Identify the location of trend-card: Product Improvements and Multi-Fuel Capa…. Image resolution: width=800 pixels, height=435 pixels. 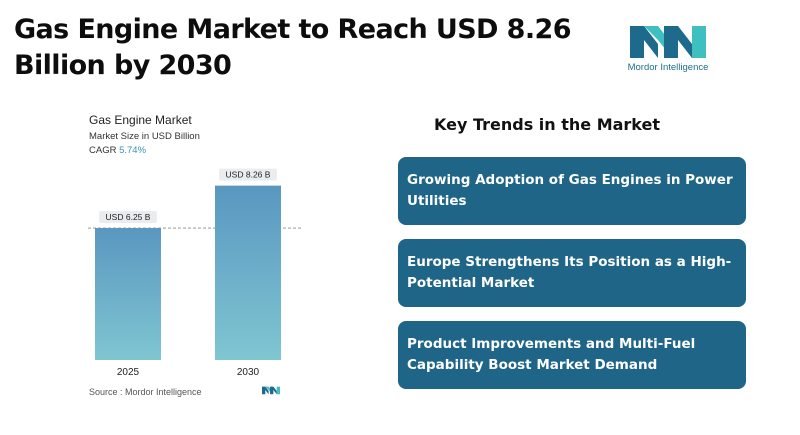
(572, 355).